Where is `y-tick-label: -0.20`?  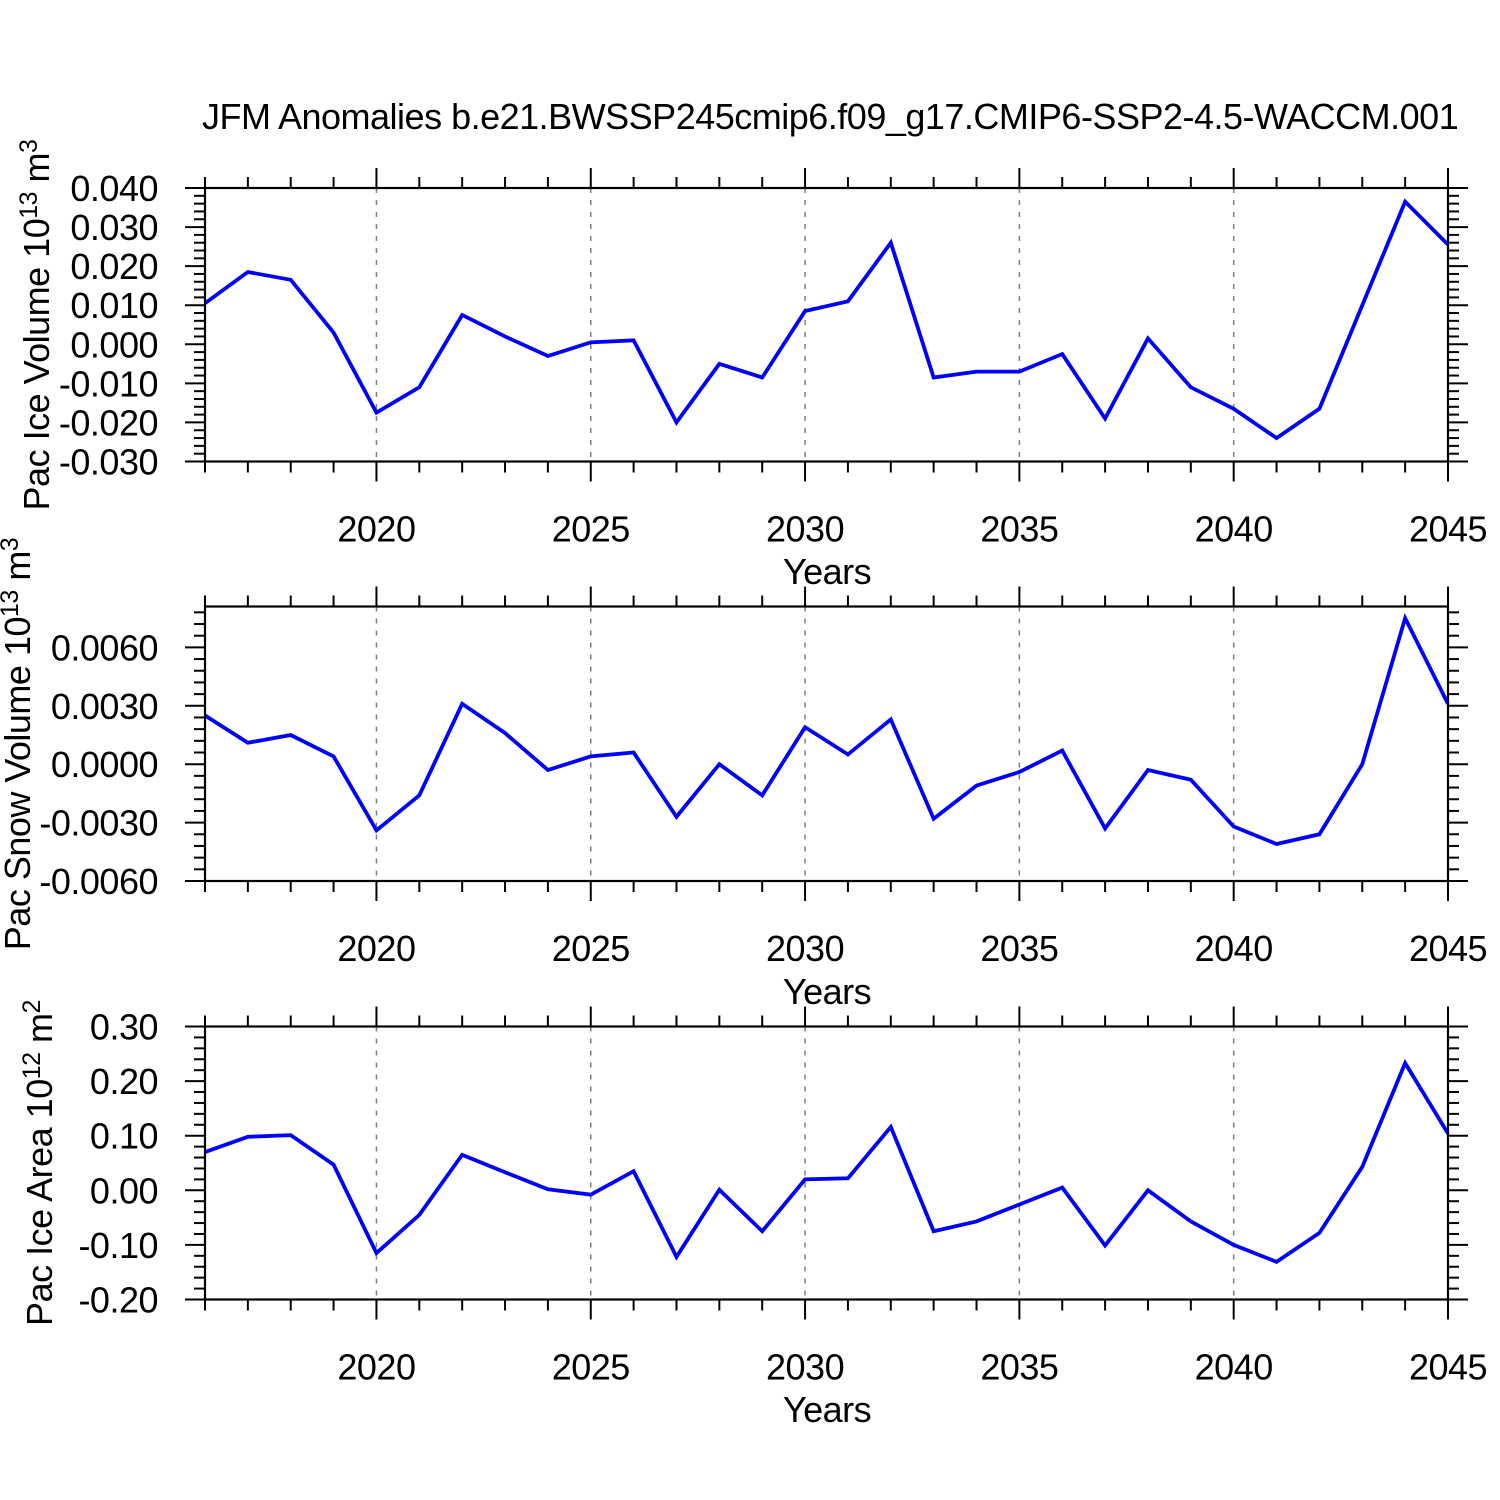
y-tick-label: -0.20 is located at coordinates (118, 1300).